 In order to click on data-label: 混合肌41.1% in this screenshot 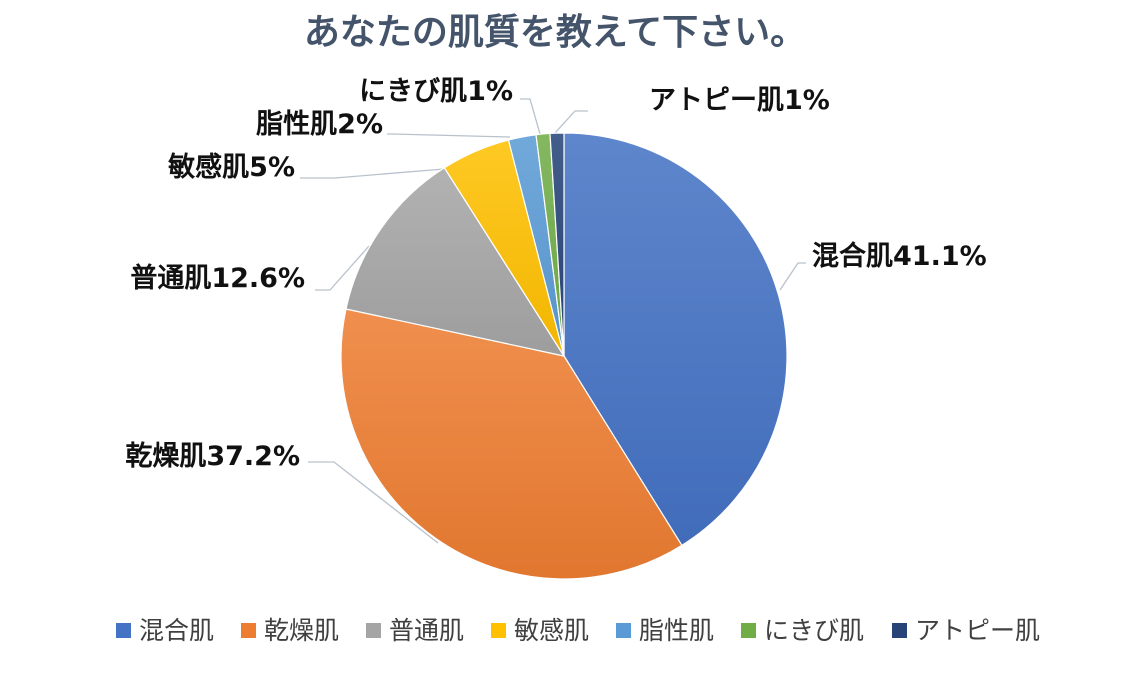, I will do `click(899, 256)`.